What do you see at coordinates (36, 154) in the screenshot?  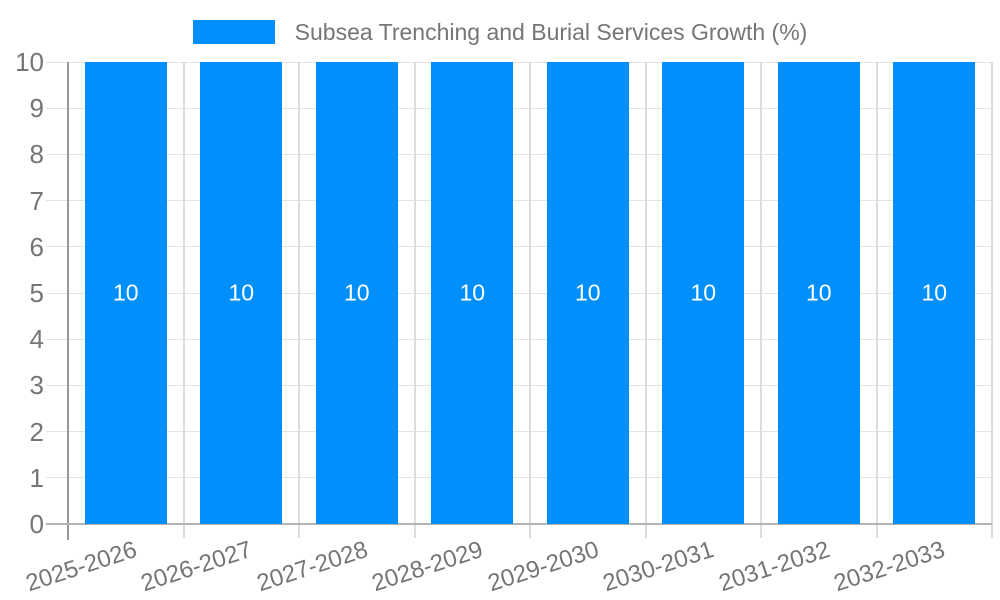 I see `y-tick-label: 8` at bounding box center [36, 154].